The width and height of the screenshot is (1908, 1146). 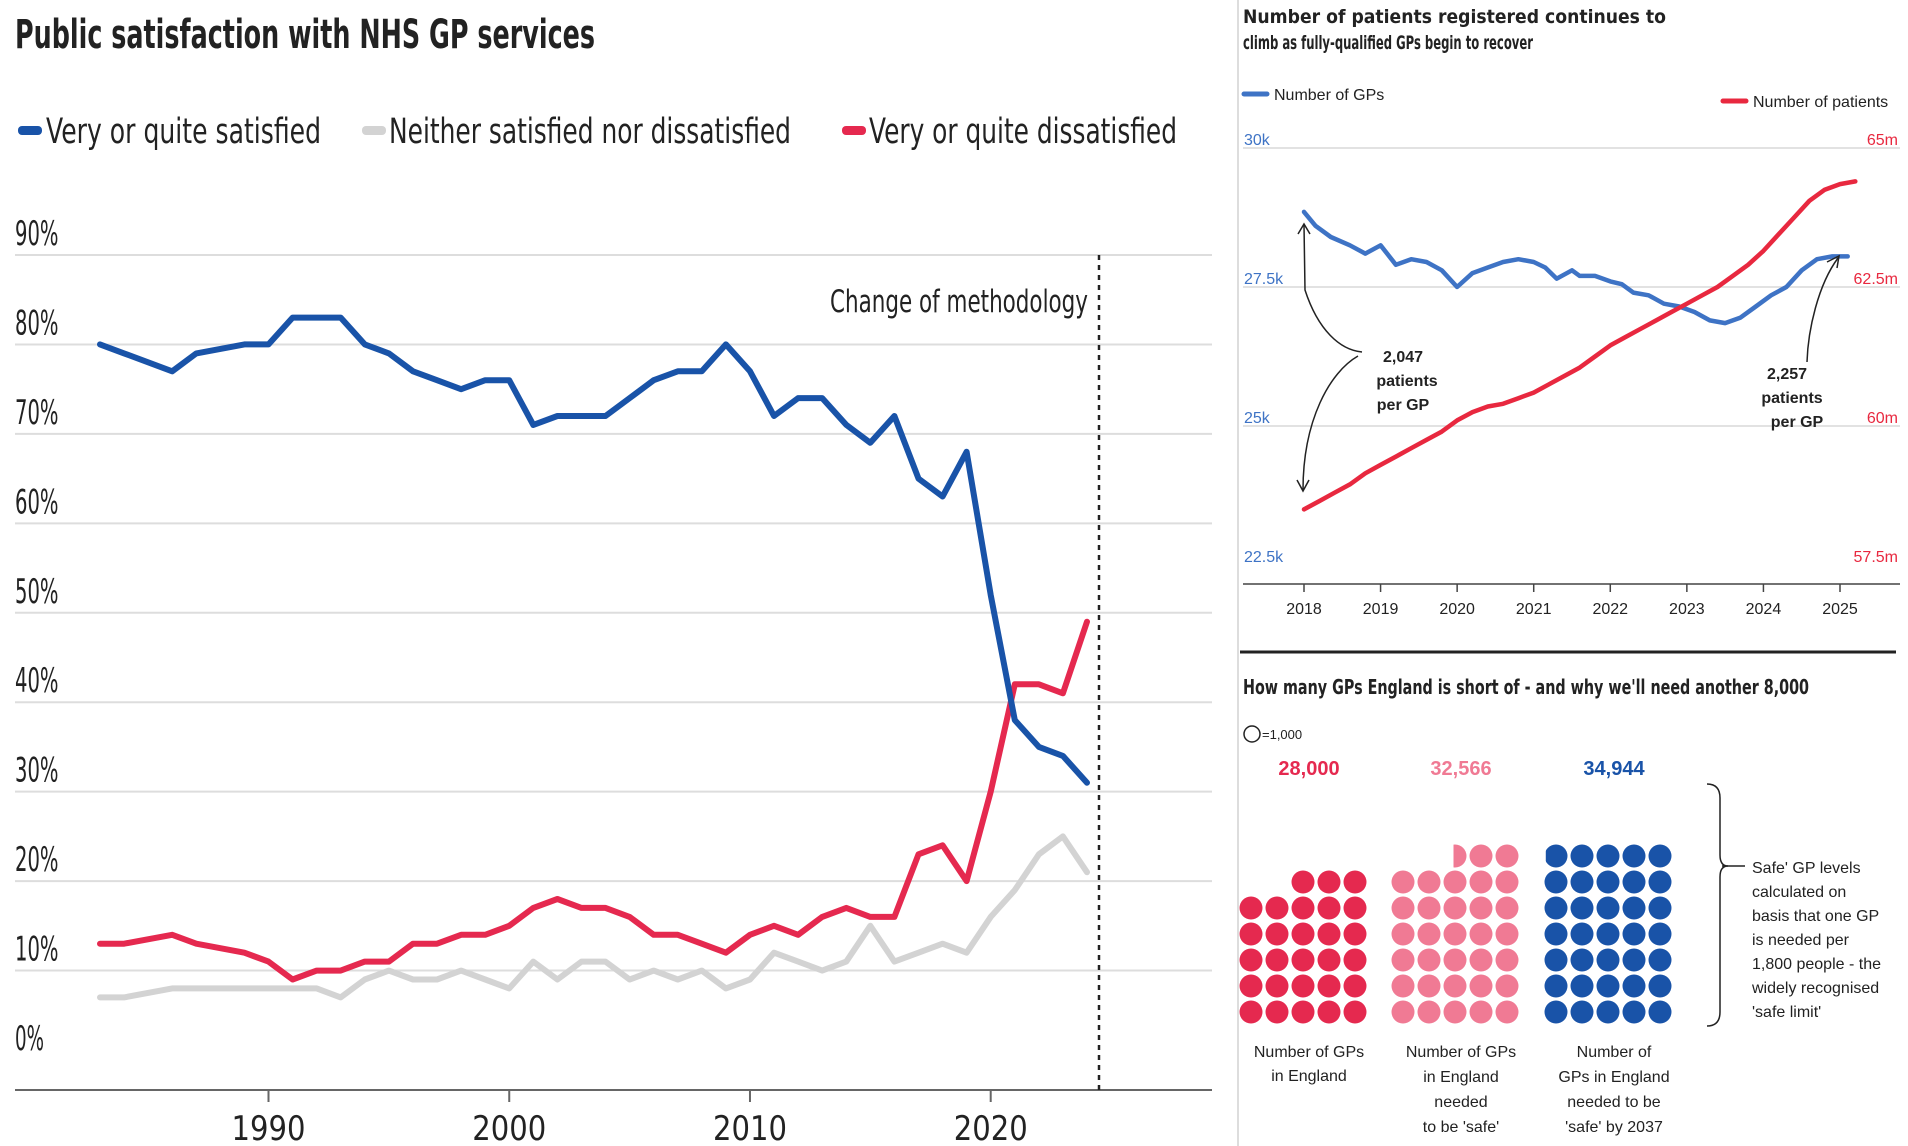 What do you see at coordinates (1556, 856) in the screenshot?
I see `gp-dot-partial` at bounding box center [1556, 856].